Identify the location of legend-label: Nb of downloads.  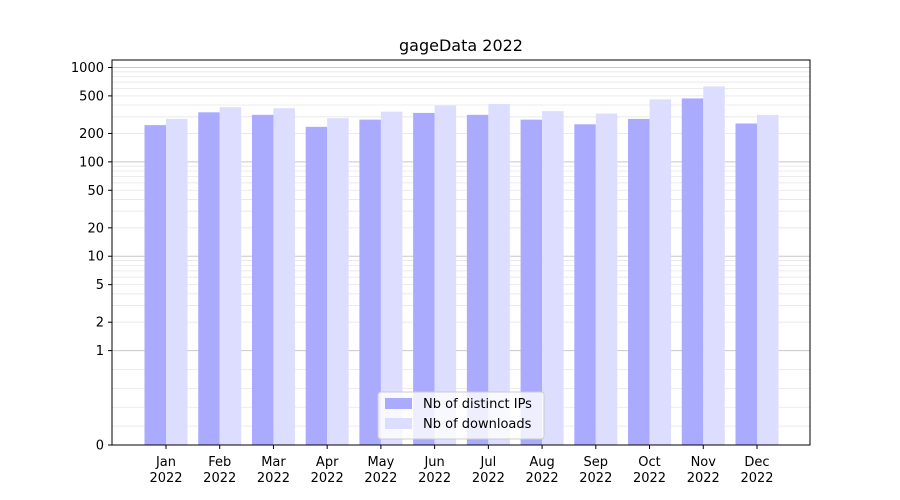
(477, 424).